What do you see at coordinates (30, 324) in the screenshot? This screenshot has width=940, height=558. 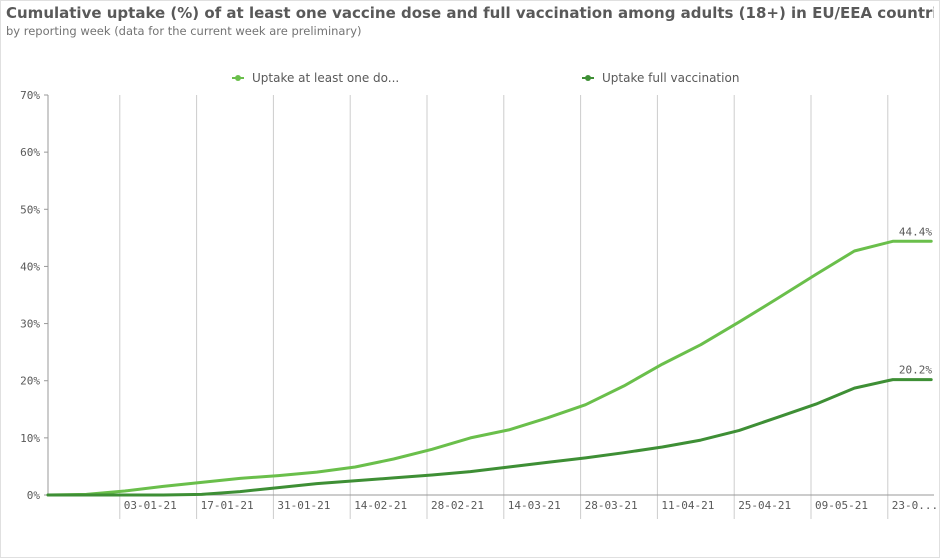 I see `y-tick-label: 30%` at bounding box center [30, 324].